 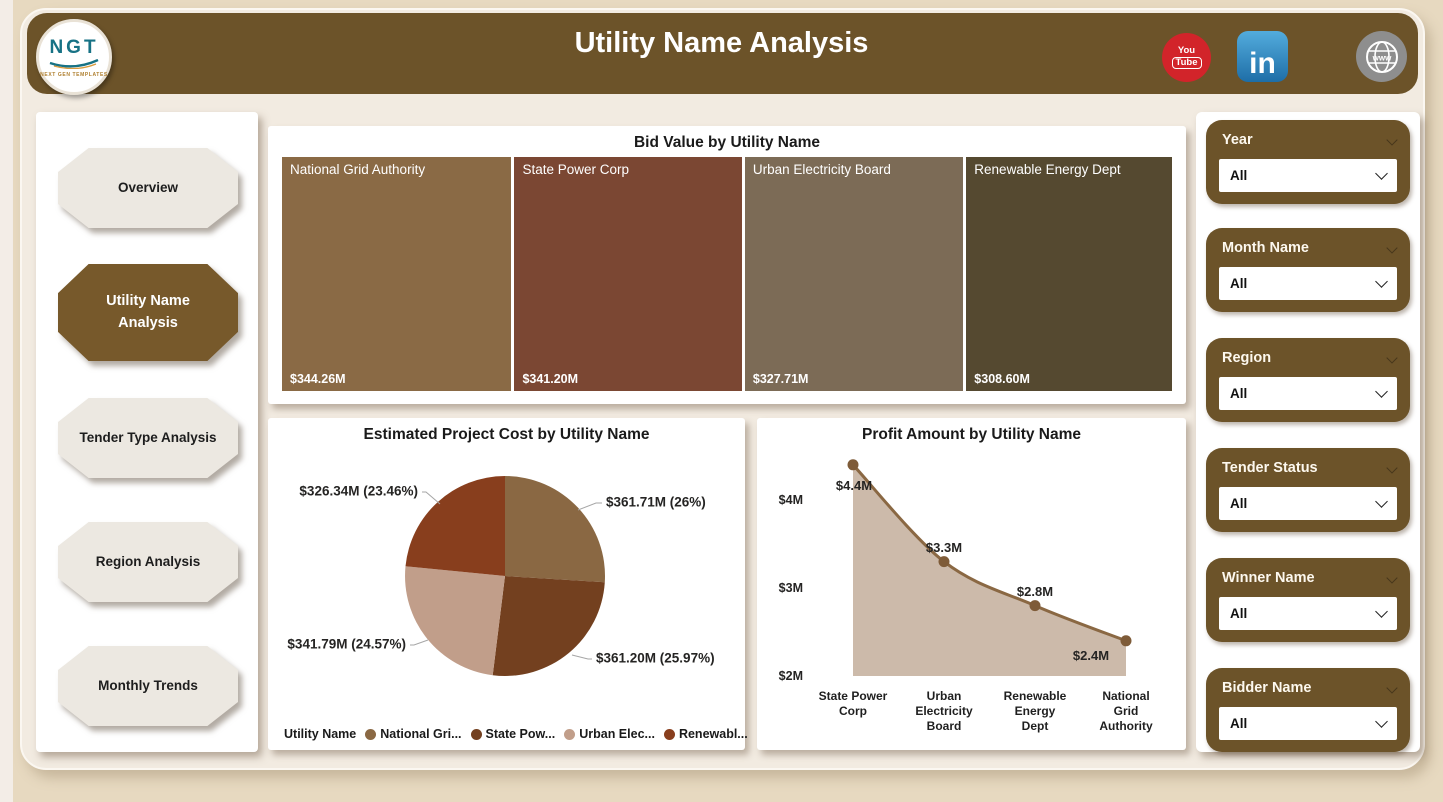 What do you see at coordinates (1268, 578) in the screenshot?
I see `filter-label: Winner Name` at bounding box center [1268, 578].